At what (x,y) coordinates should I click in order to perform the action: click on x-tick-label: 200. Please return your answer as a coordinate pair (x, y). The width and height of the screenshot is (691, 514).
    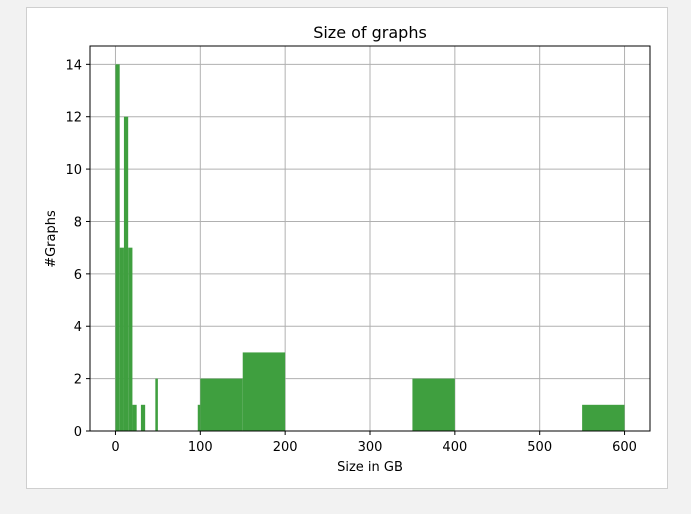
    Looking at the image, I should click on (285, 447).